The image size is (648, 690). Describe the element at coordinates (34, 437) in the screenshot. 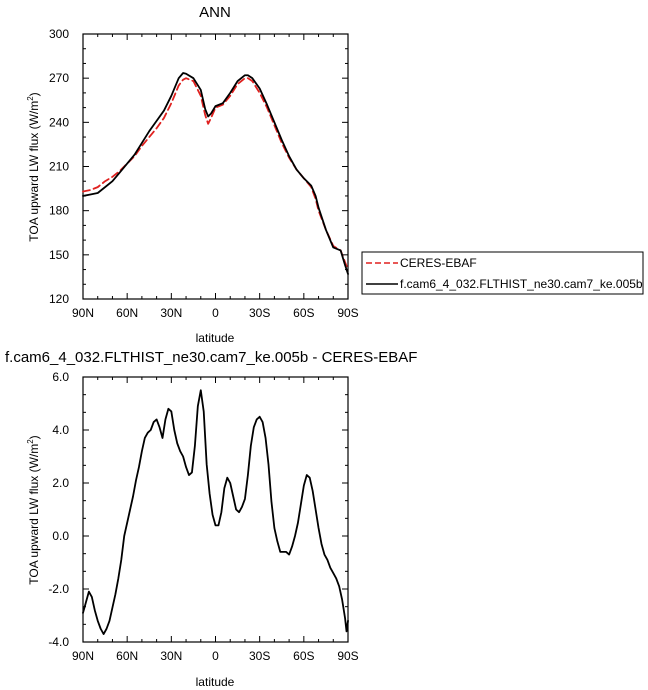

I see `bottom-chart-y-axis-title-end: )` at that location.